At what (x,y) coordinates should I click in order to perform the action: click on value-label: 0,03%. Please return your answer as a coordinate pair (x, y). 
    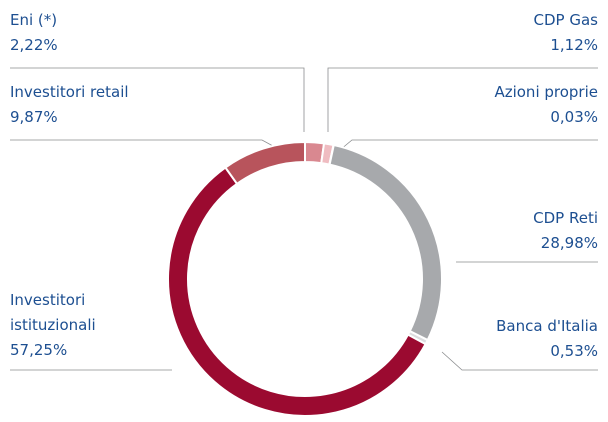
    Looking at the image, I should click on (574, 117).